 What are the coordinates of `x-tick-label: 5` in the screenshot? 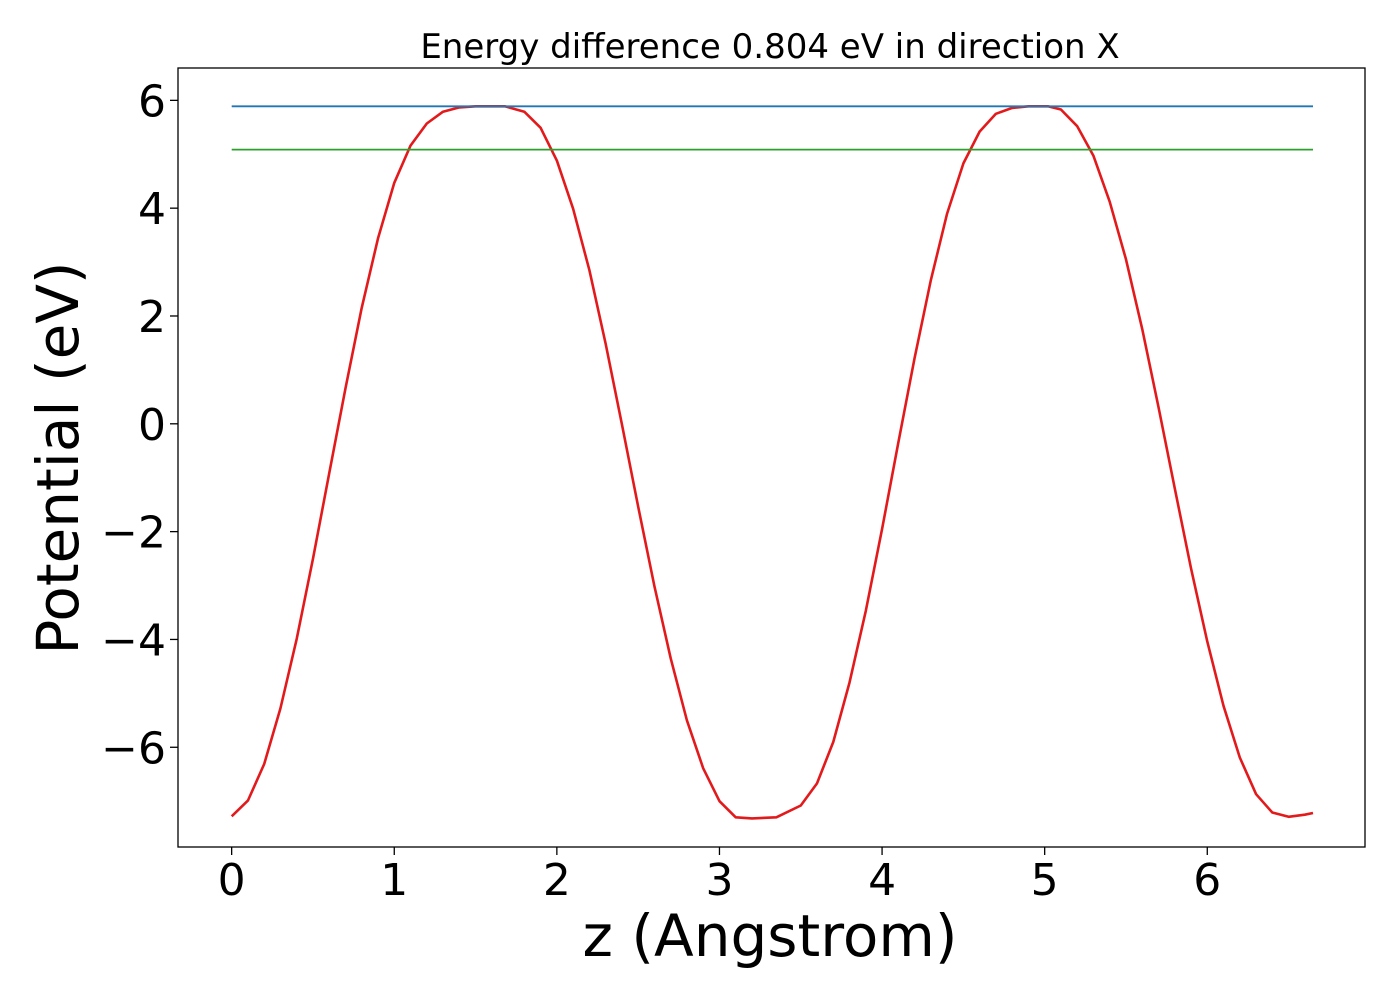 It's located at (1045, 880).